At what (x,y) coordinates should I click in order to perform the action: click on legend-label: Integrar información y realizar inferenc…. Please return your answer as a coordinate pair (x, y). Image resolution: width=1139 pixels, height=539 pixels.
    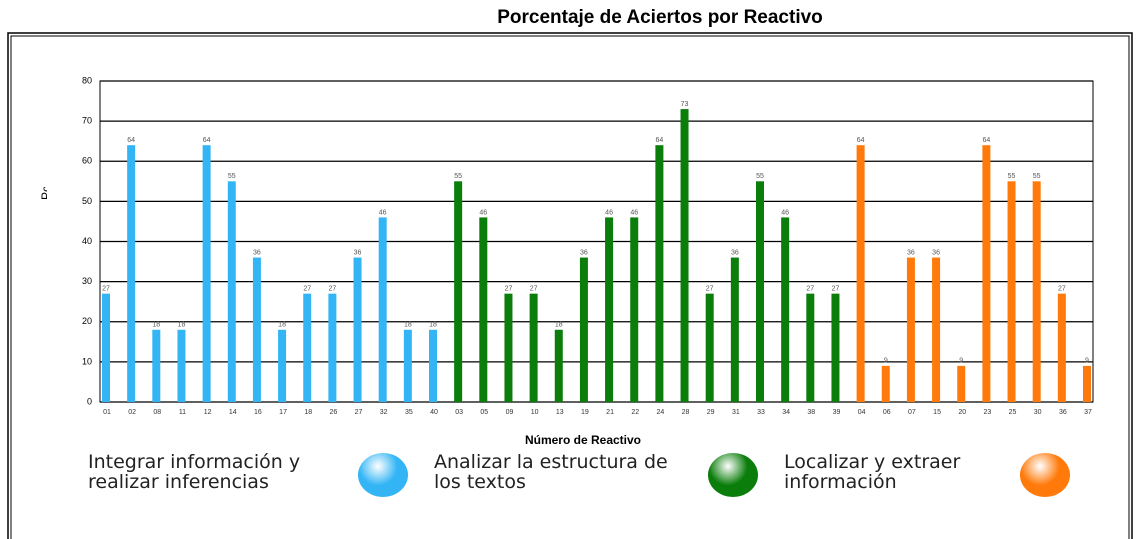
    Looking at the image, I should click on (194, 472).